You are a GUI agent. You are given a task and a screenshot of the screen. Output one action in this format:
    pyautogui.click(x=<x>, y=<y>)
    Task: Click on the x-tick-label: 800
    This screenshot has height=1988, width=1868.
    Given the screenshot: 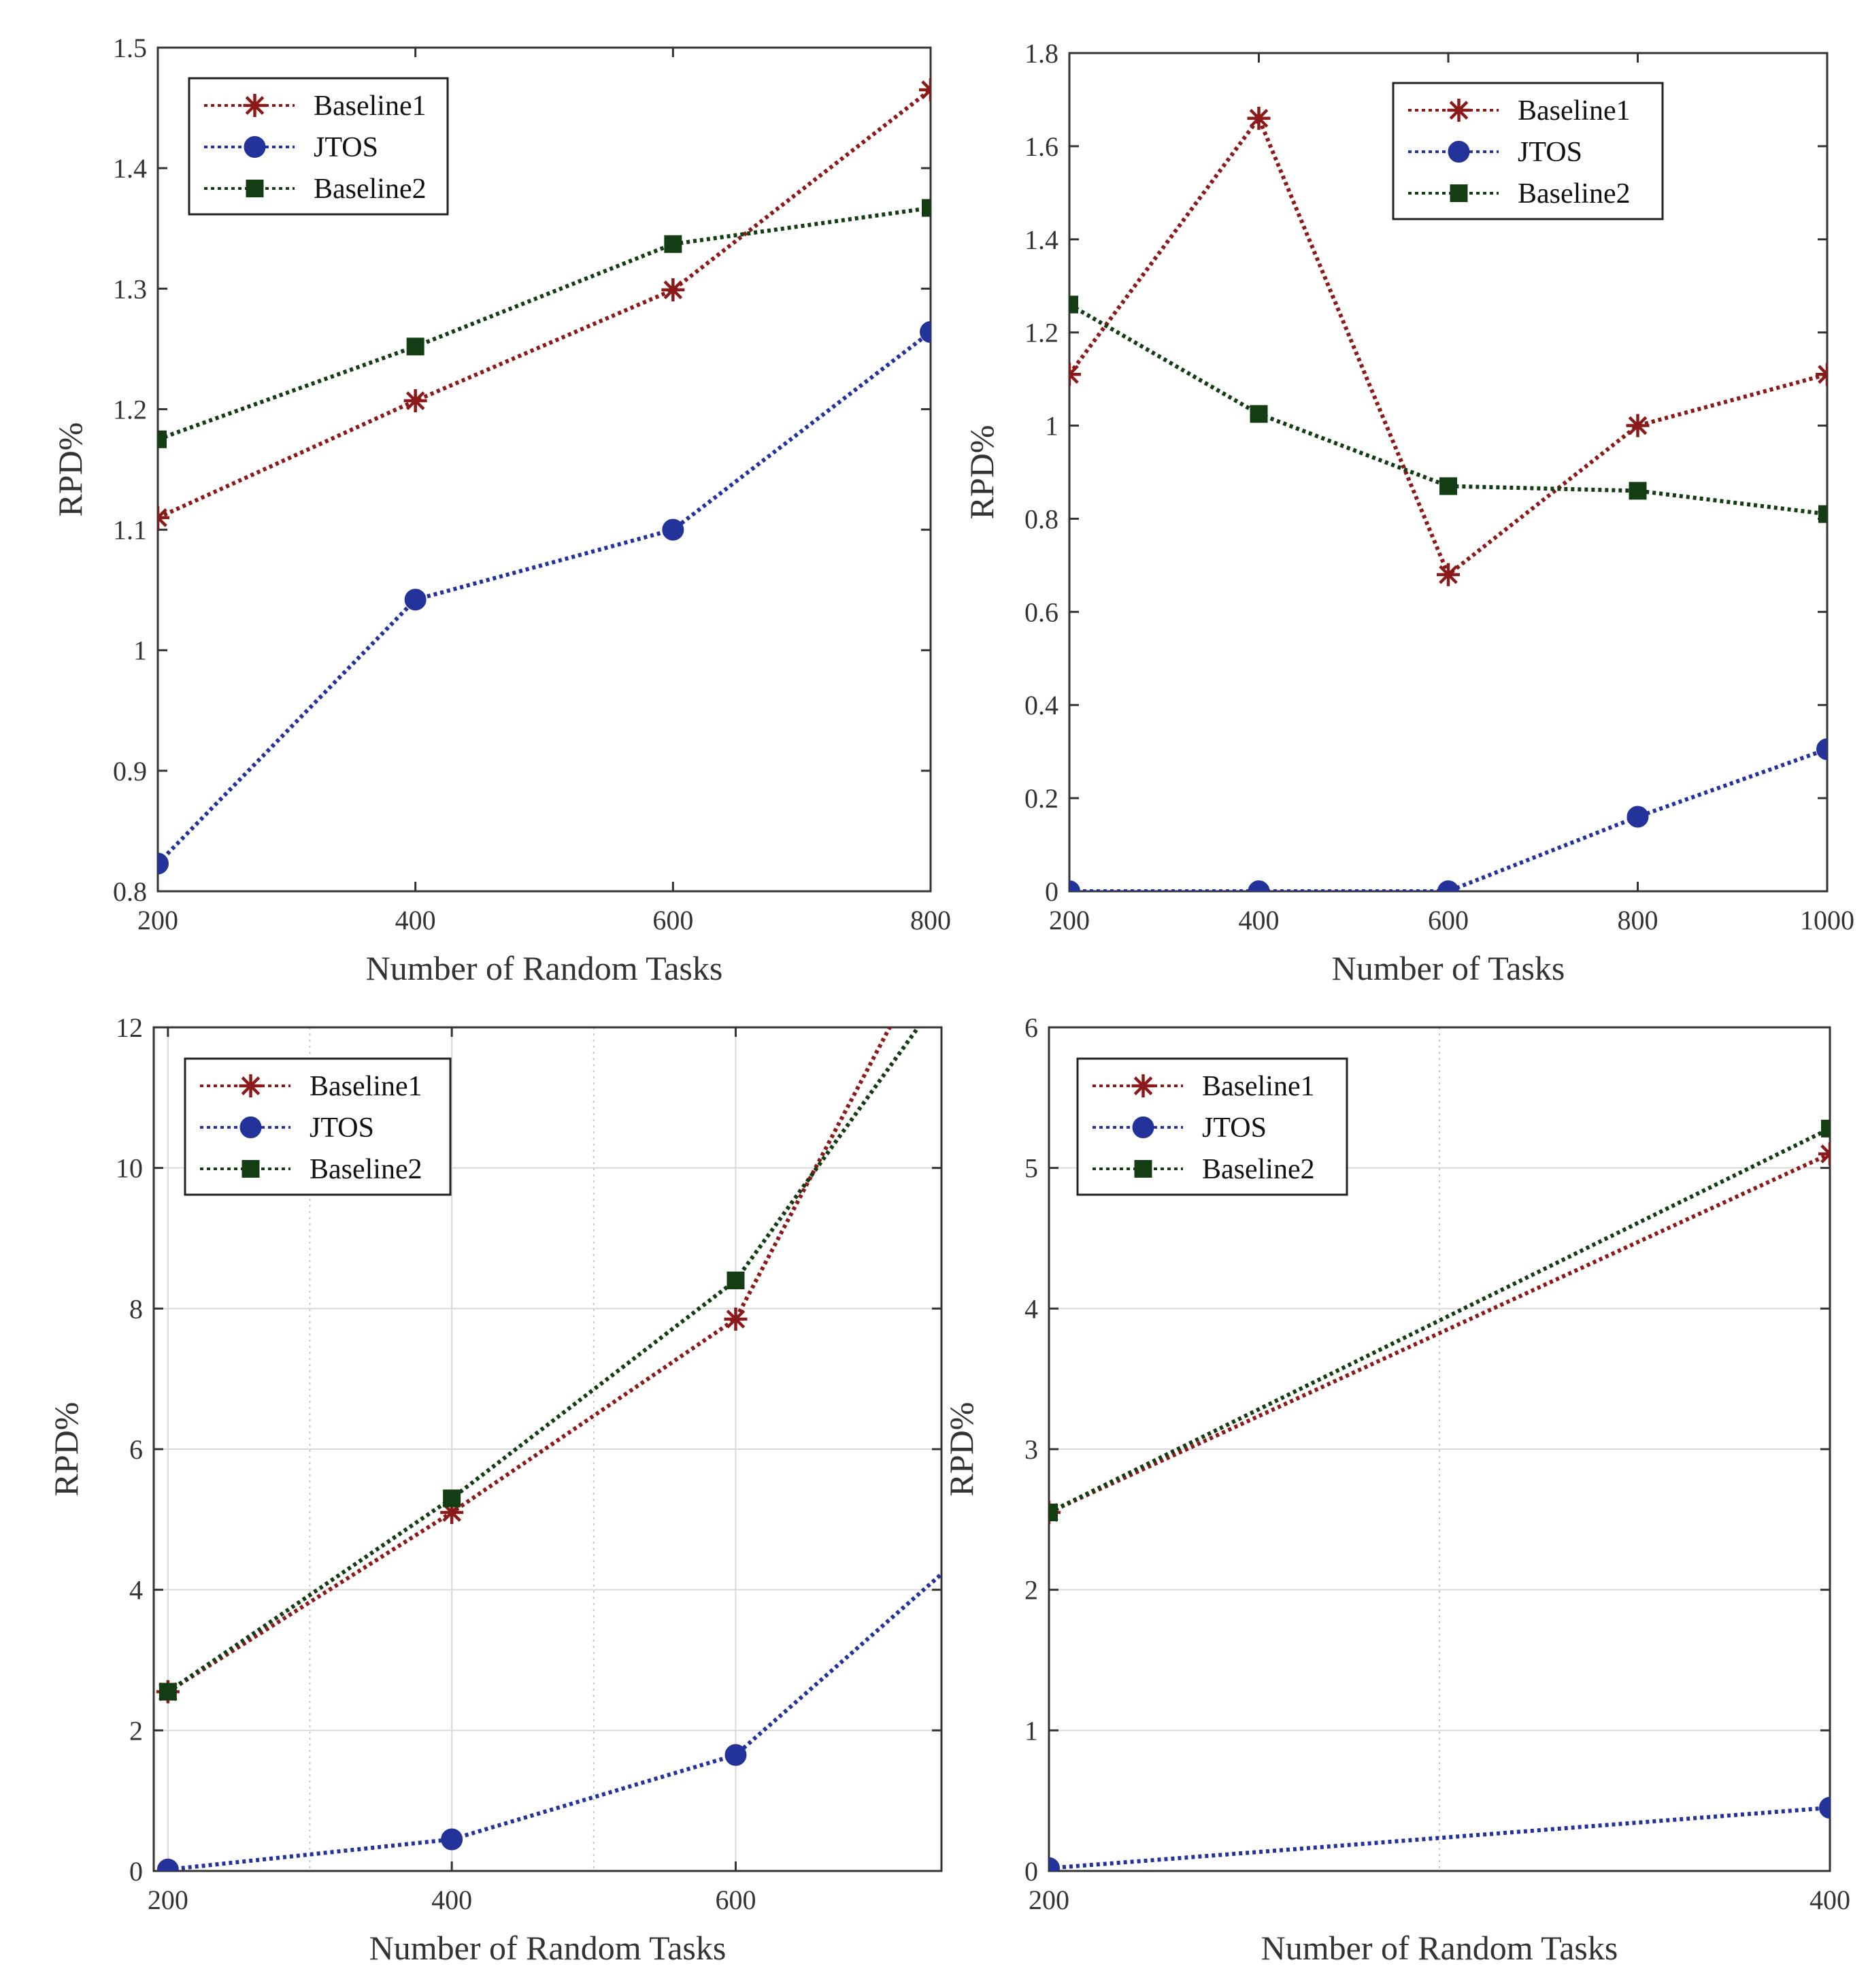 What is the action you would take?
    pyautogui.click(x=1638, y=920)
    